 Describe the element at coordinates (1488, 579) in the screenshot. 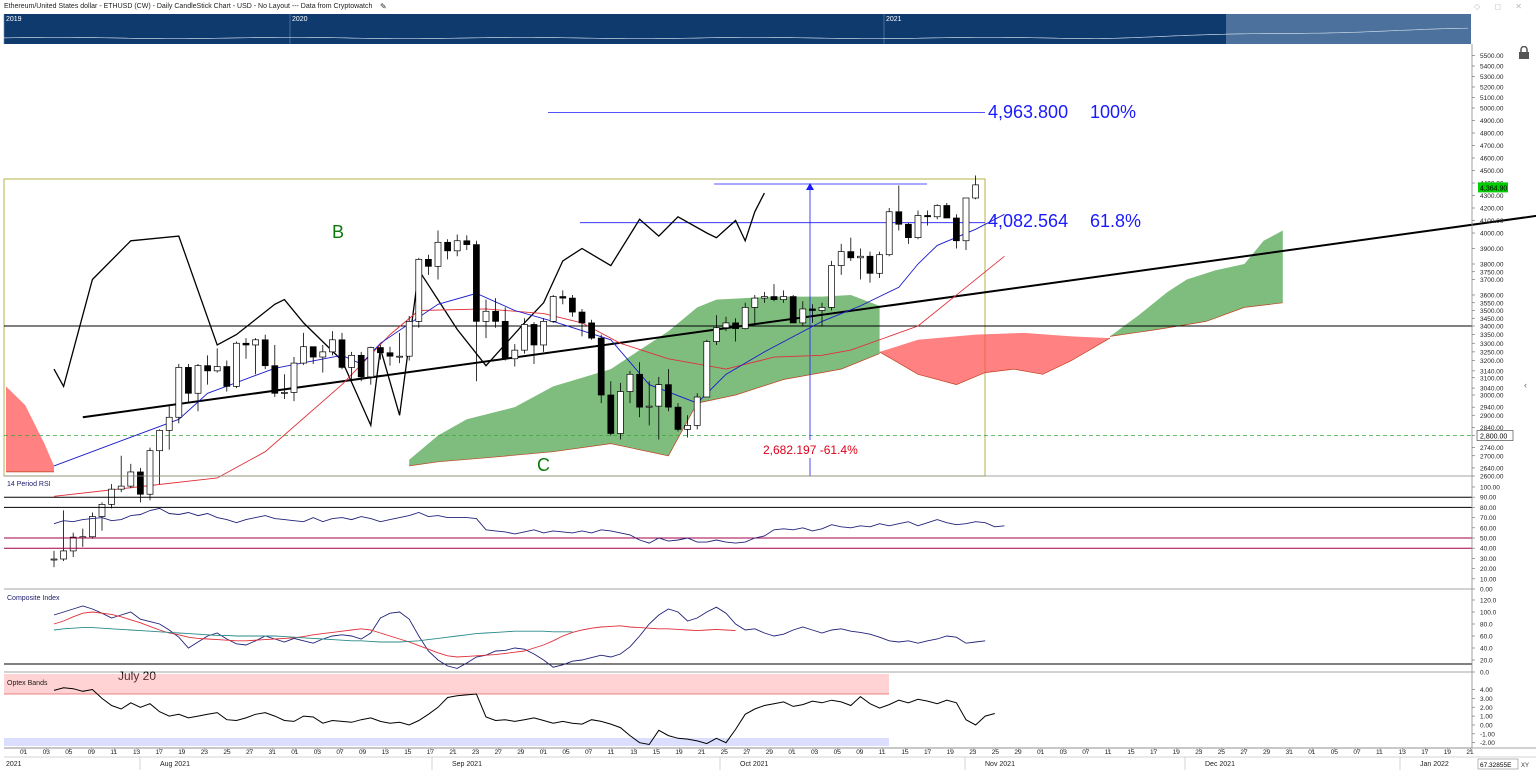

I see `rsi-axis-tick-label: 10.00` at that location.